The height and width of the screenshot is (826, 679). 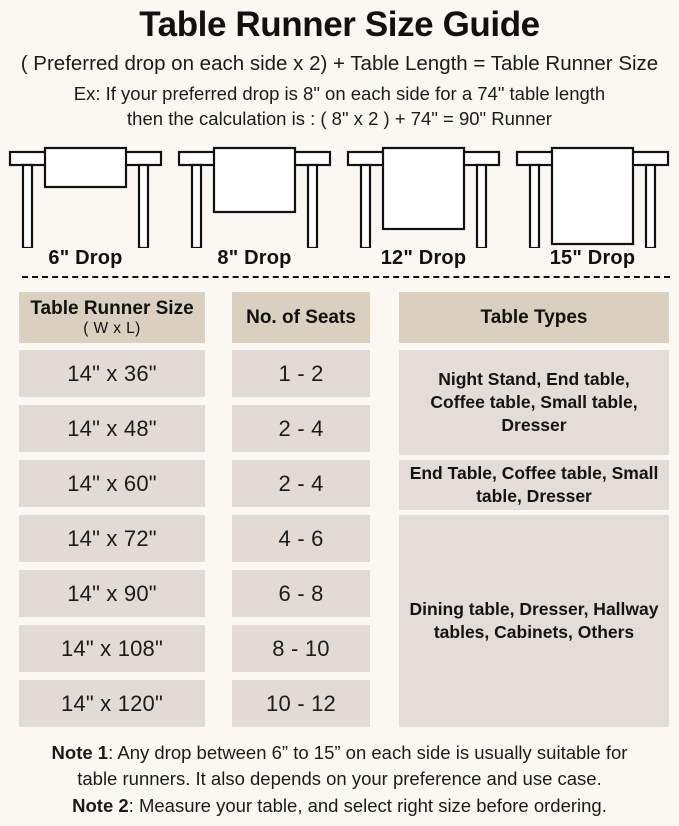 I want to click on drop-label-12in: 12" Drop, so click(x=423, y=258).